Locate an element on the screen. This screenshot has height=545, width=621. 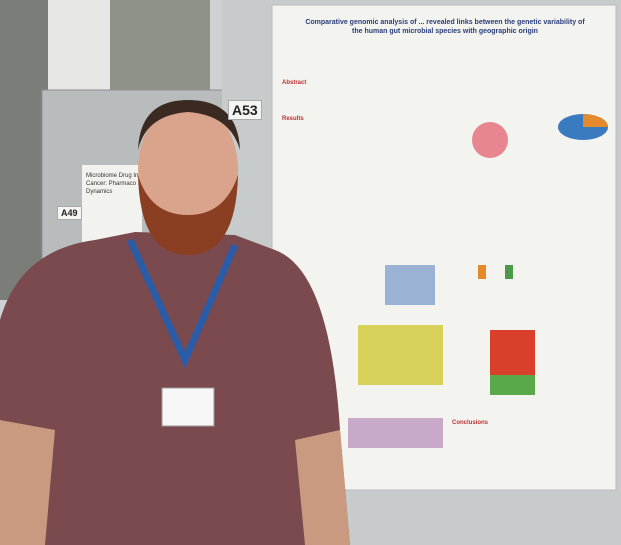
beard is located at coordinates (188, 215).